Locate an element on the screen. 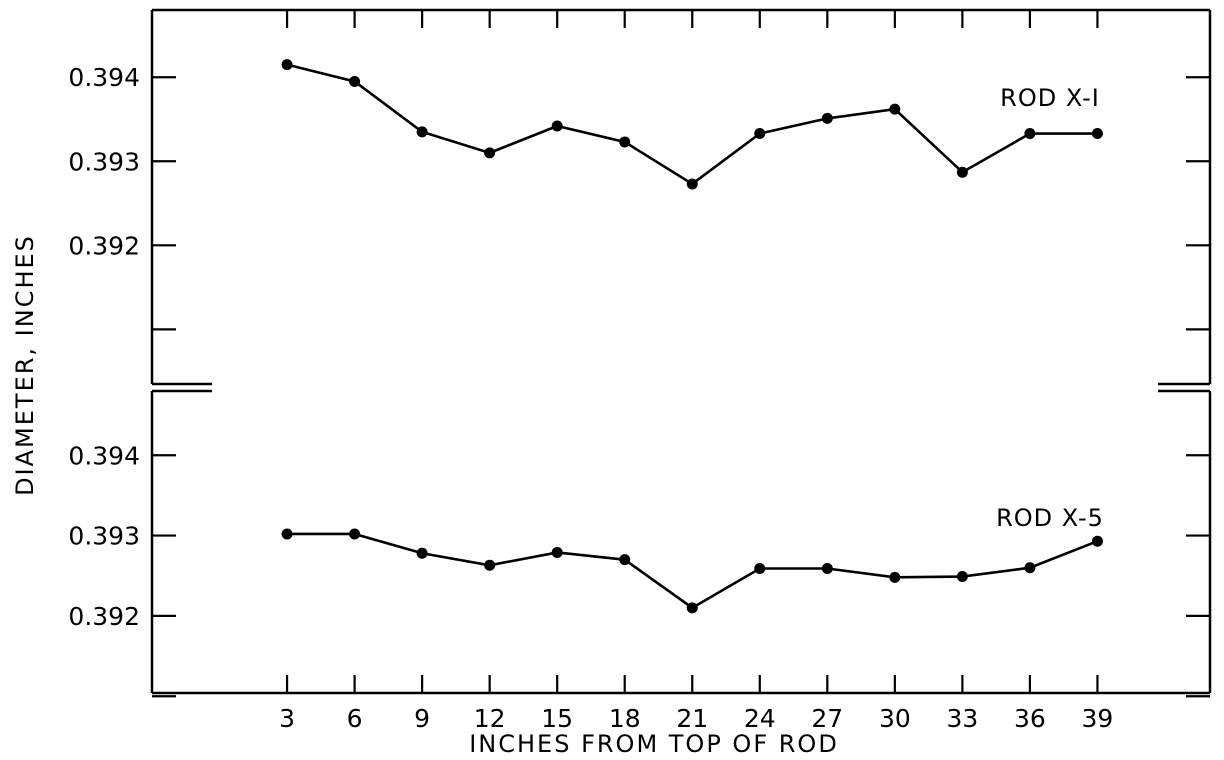 This screenshot has height=760, width=1224. x-tick-label: 33 is located at coordinates (962, 718).